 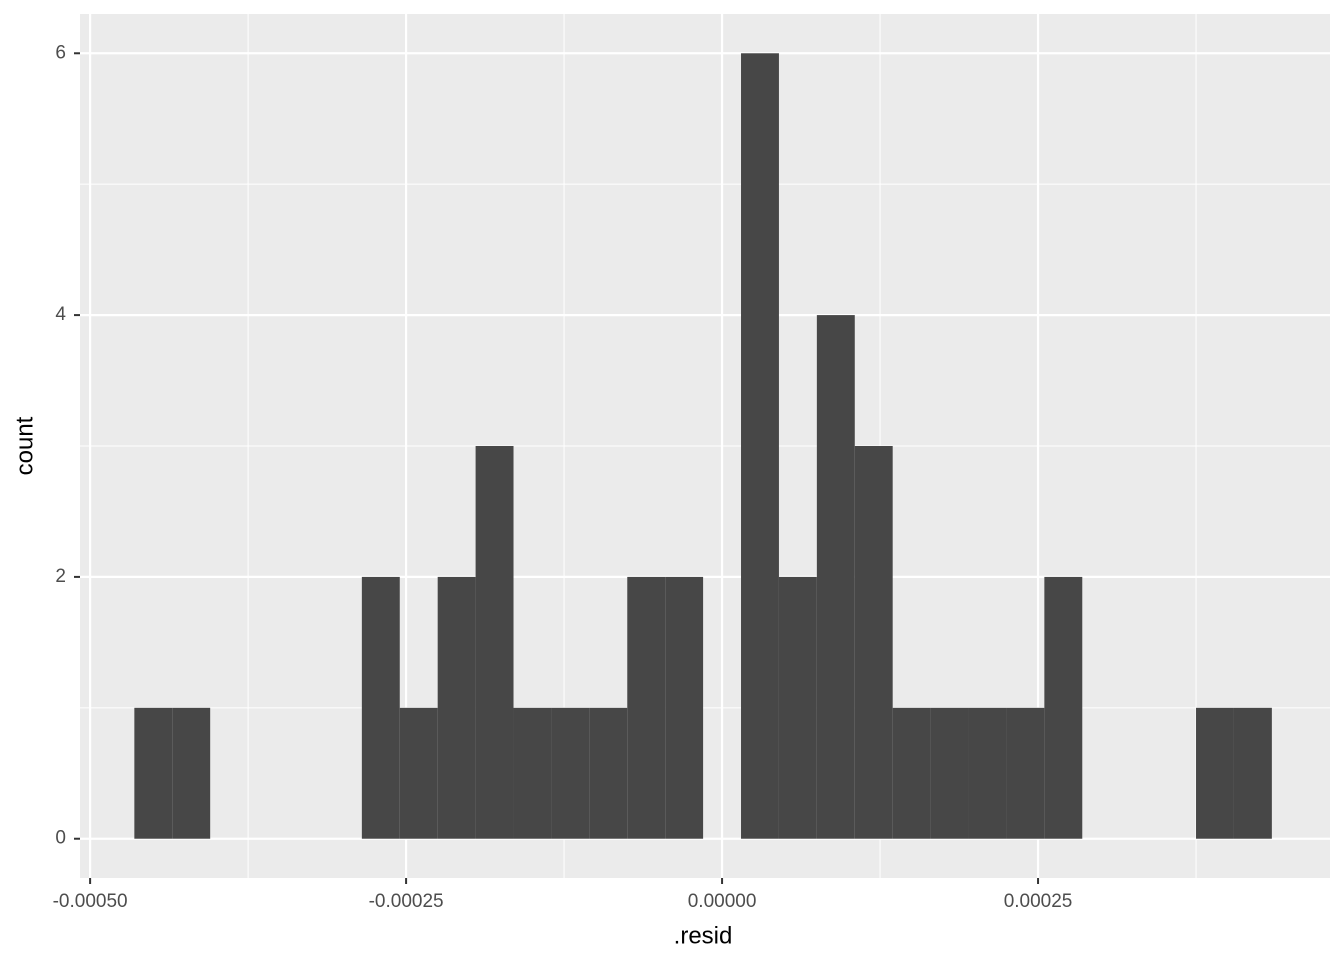 What do you see at coordinates (60, 838) in the screenshot?
I see `y-tick-label: 0` at bounding box center [60, 838].